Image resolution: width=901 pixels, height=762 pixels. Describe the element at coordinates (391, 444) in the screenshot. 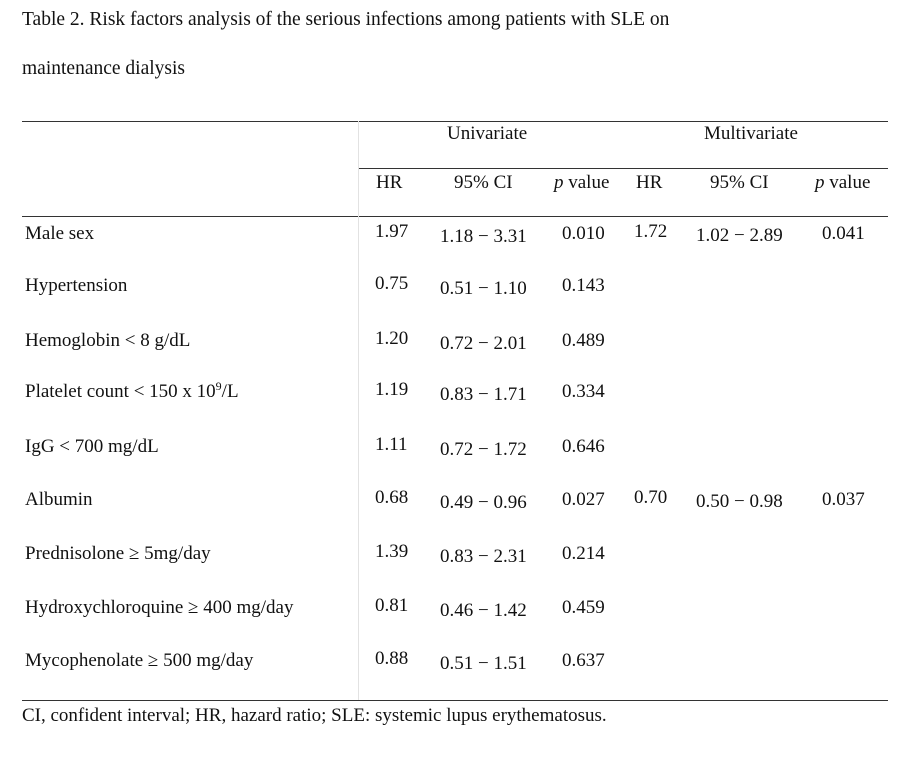

I see `uni-hr-cell: 1.11` at that location.